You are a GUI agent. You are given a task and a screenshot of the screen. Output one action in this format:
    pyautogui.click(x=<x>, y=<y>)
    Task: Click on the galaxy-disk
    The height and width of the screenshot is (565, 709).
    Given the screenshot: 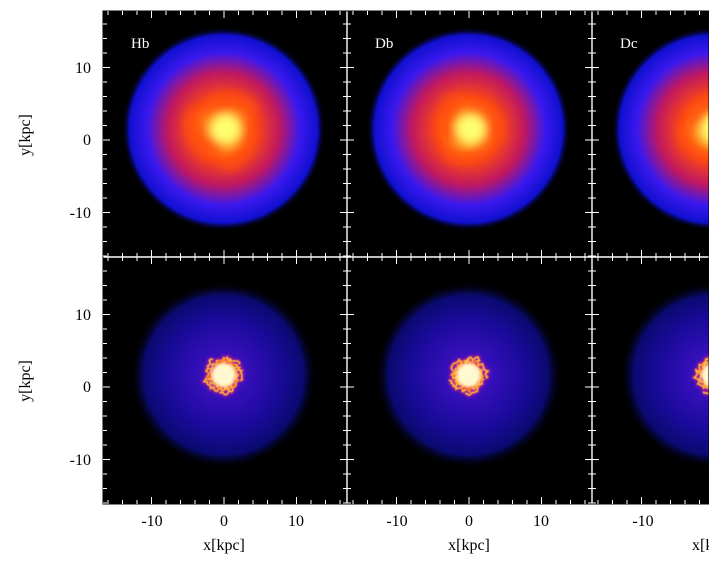 What is the action you would take?
    pyautogui.click(x=660, y=129)
    